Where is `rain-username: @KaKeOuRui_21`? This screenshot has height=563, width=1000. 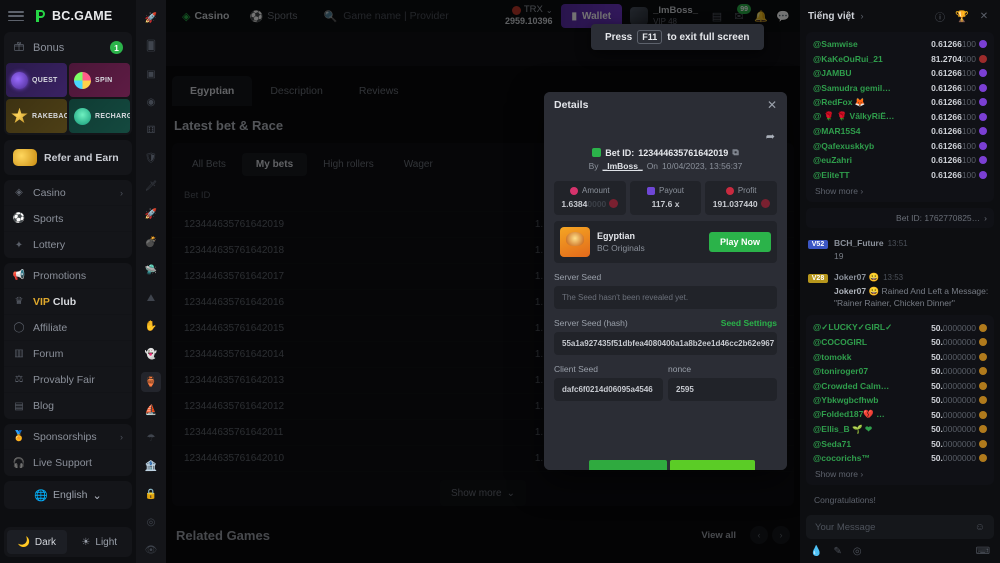 rain-username: @KaKeOuRui_21 is located at coordinates (848, 58).